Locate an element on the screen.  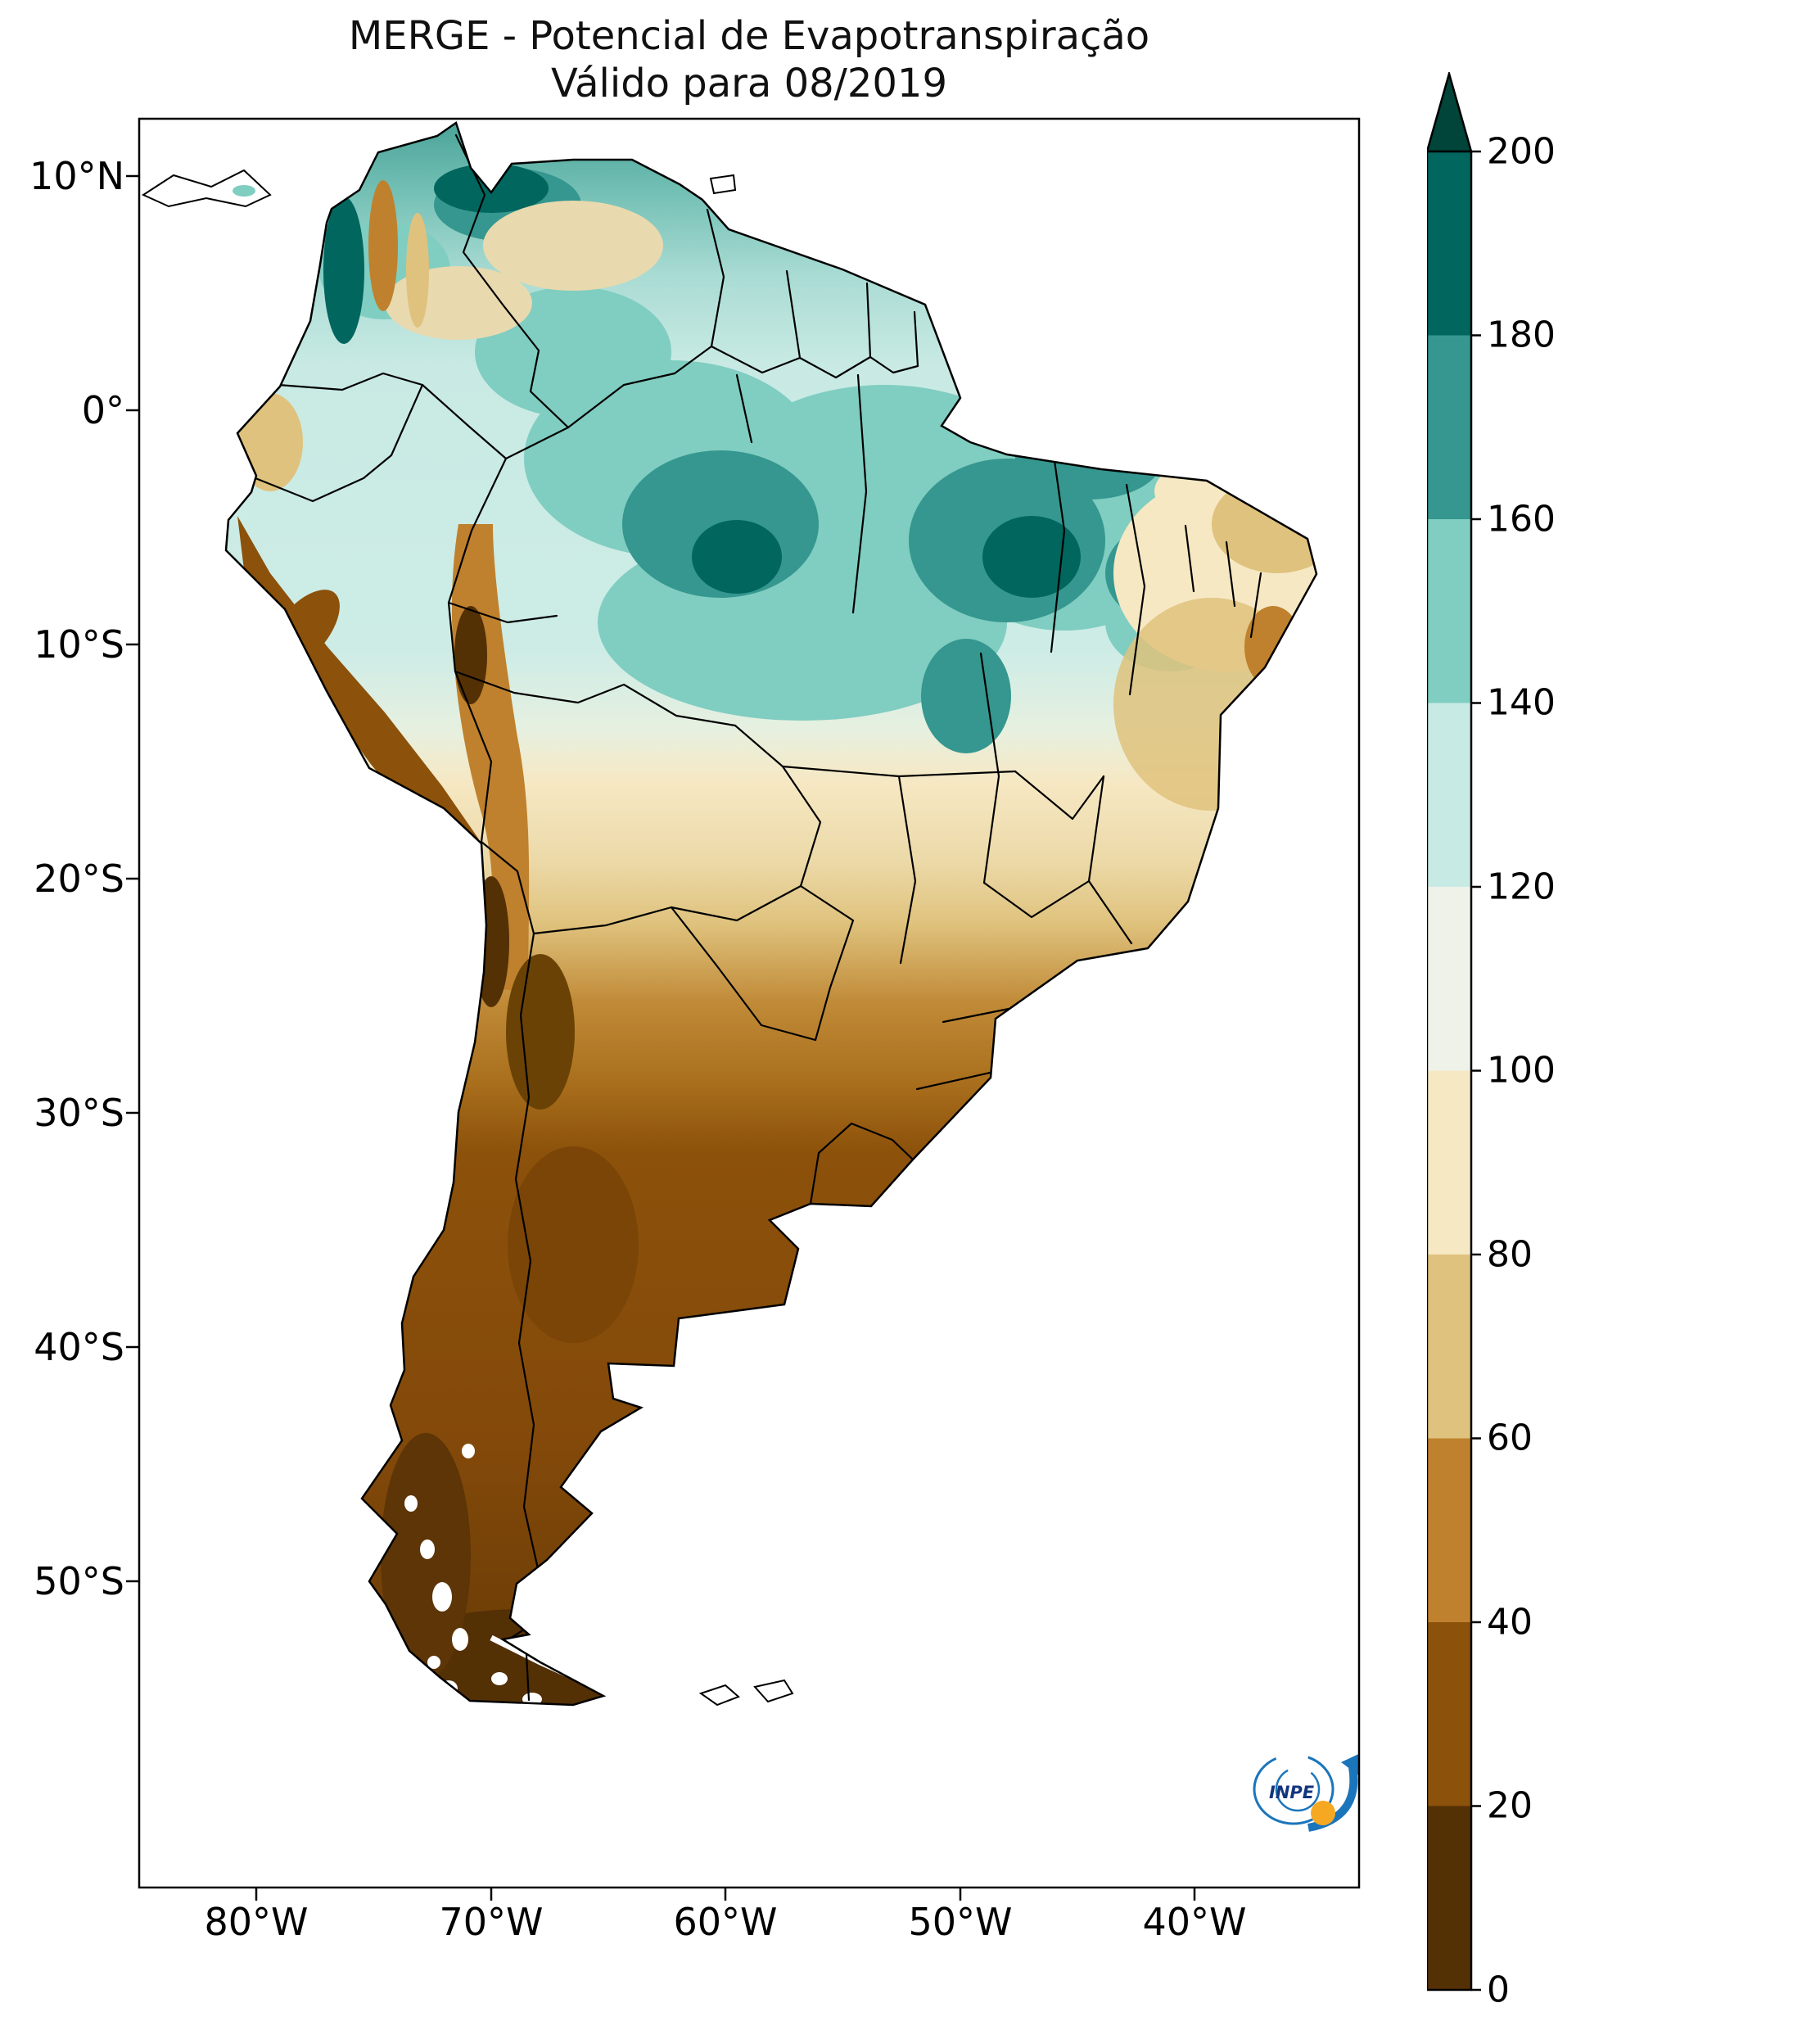
falkland-islands-outline is located at coordinates (746, 1693).